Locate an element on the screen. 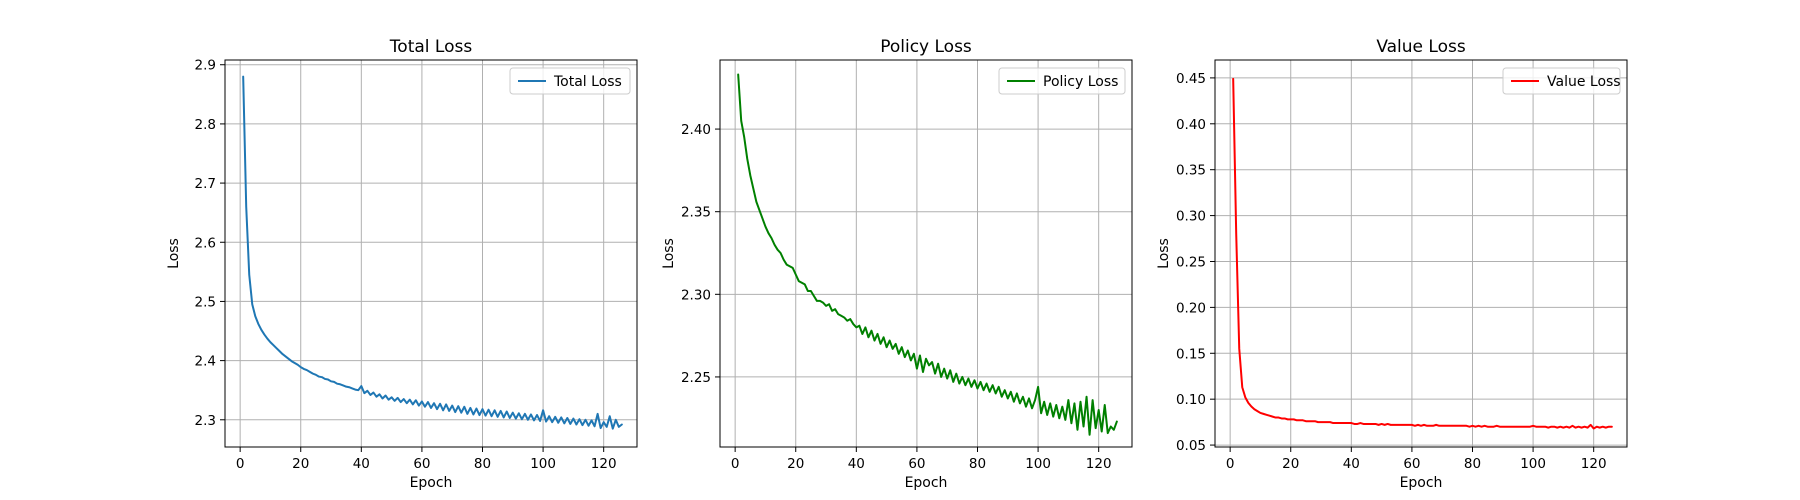 This screenshot has width=1800, height=500. y-tick-label: 0.05 is located at coordinates (1191, 446).